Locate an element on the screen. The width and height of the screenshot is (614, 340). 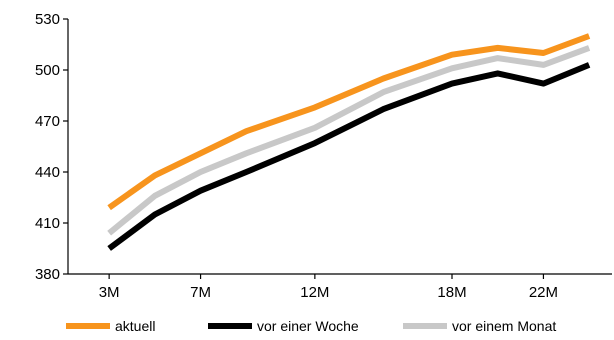
y-tick-label: 380 is located at coordinates (47, 274).